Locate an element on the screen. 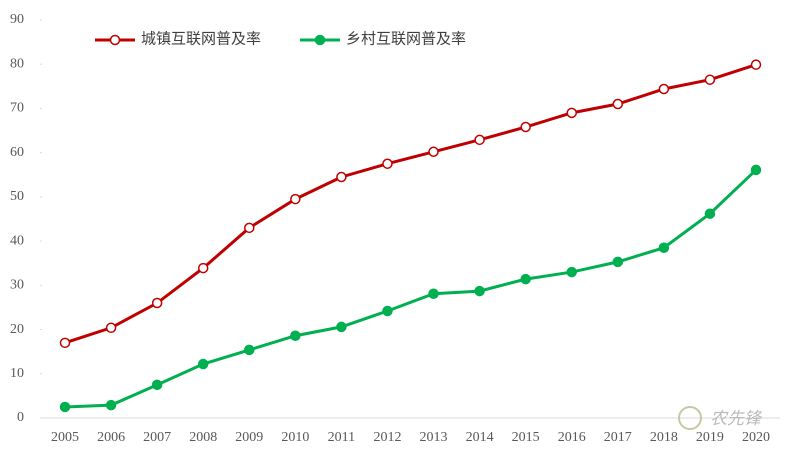  y-tick-label: 50 is located at coordinates (17, 196).